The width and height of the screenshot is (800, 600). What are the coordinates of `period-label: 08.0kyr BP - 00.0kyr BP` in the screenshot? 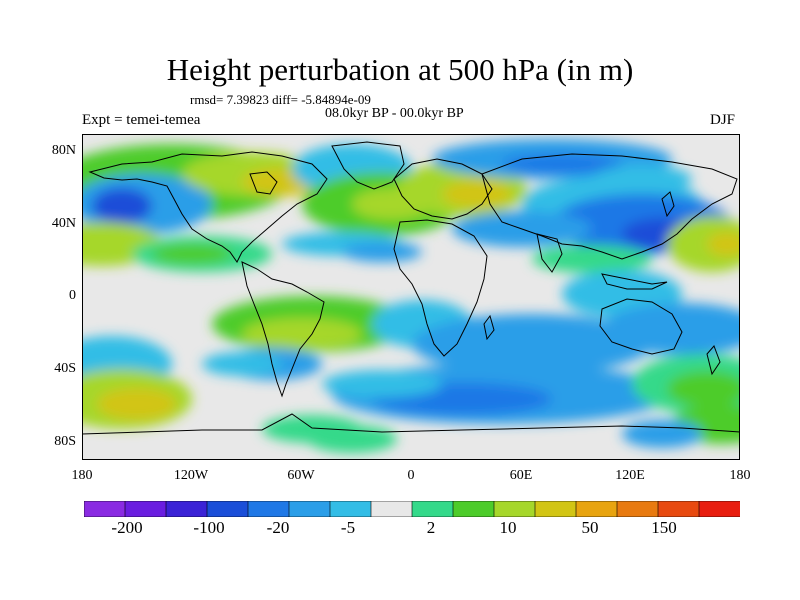 It's located at (394, 113).